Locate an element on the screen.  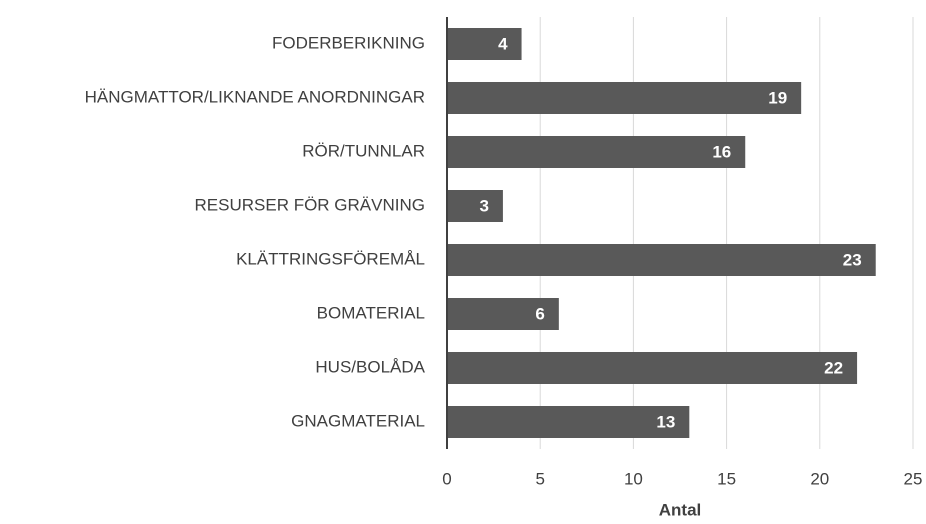
x-tick-label: 20 is located at coordinates (819, 478).